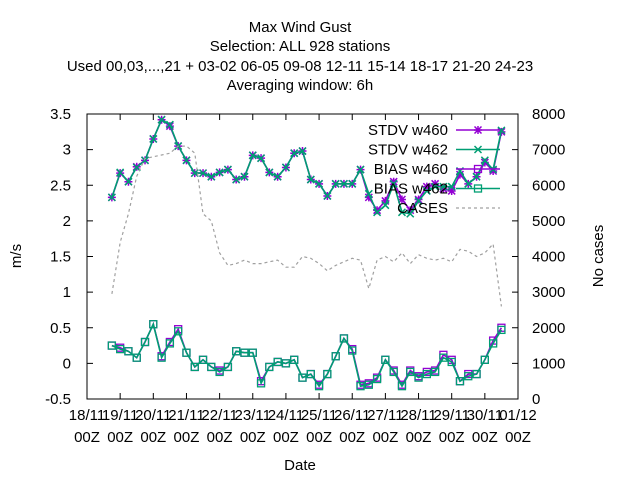 This screenshot has width=640, height=480. I want to click on y-tick-label: 1, so click(67, 292).